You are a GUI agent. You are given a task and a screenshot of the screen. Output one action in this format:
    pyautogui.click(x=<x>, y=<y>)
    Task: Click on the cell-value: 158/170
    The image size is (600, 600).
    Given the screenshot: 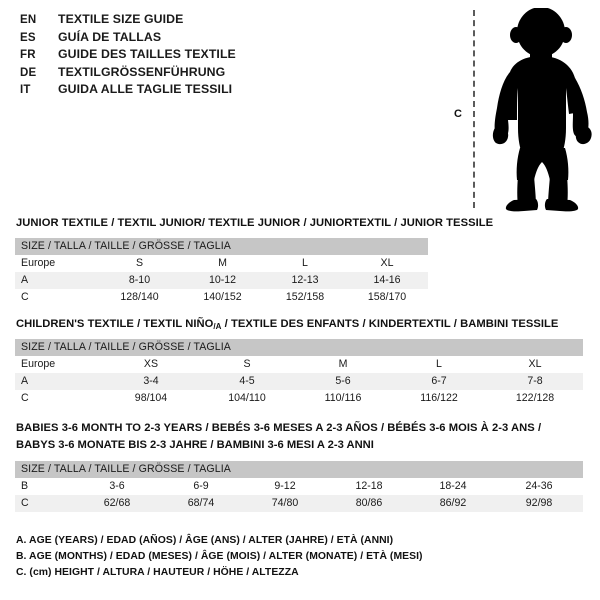 What is the action you would take?
    pyautogui.click(x=387, y=297)
    